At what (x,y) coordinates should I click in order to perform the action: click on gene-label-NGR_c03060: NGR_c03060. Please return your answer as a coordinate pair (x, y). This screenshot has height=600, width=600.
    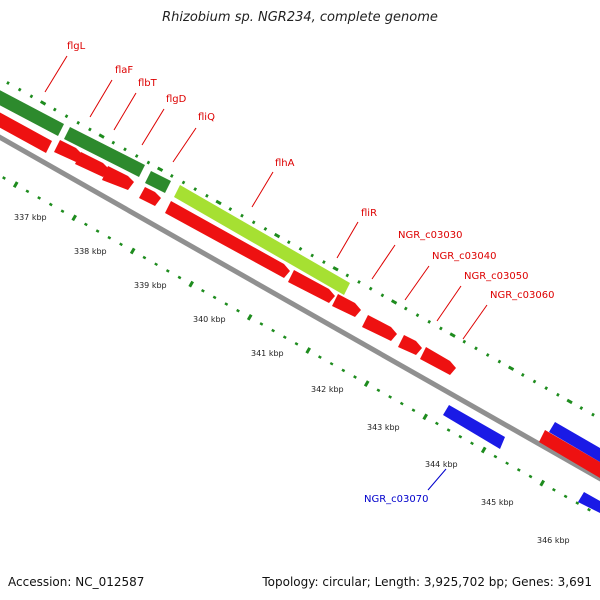
    Looking at the image, I should click on (522, 295).